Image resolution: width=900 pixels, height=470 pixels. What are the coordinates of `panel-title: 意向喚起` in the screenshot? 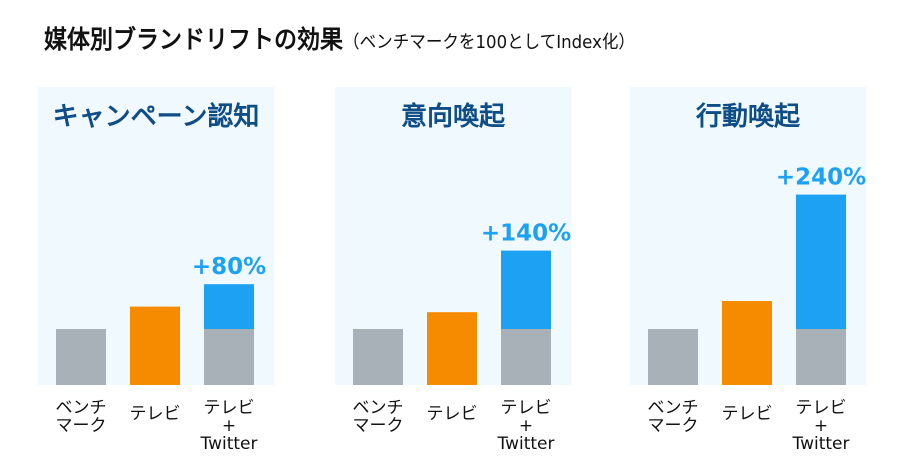 It's located at (453, 116).